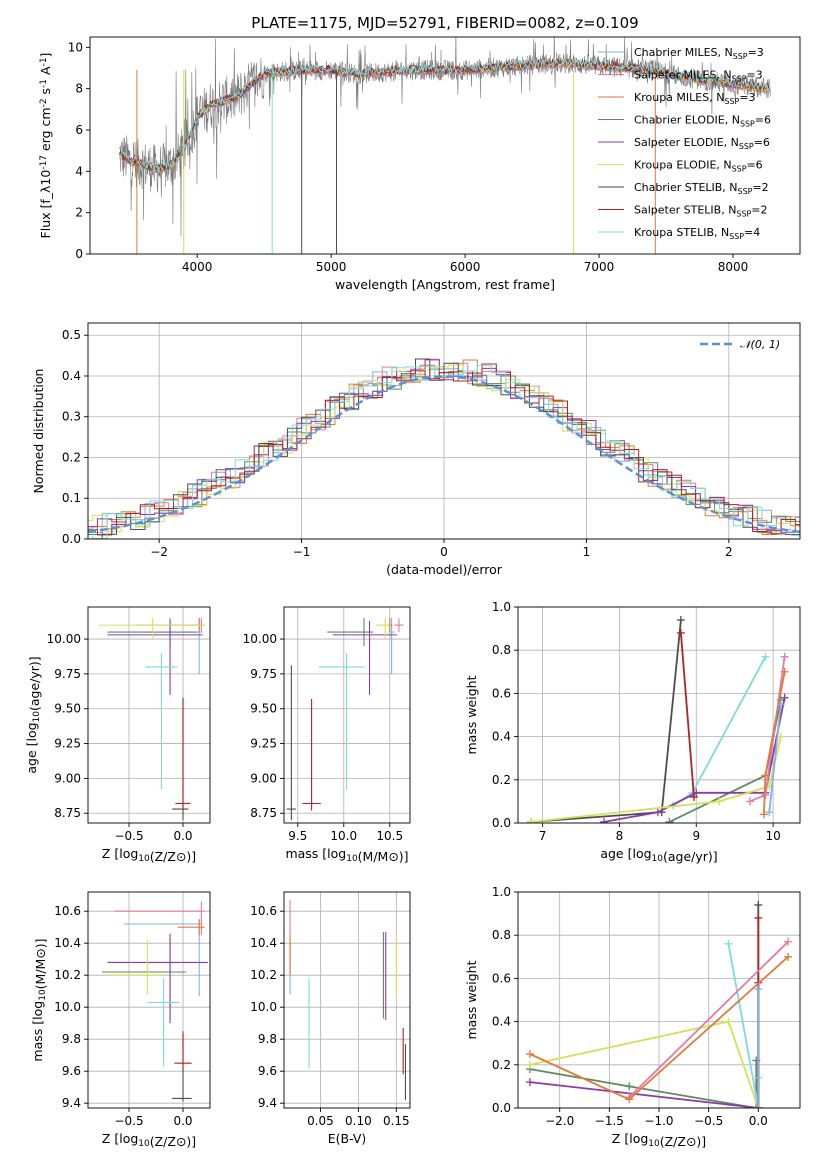 Image resolution: width=819 pixels, height=1170 pixels. What do you see at coordinates (71, 498) in the screenshot?
I see `y-tick-label: 0.1` at bounding box center [71, 498].